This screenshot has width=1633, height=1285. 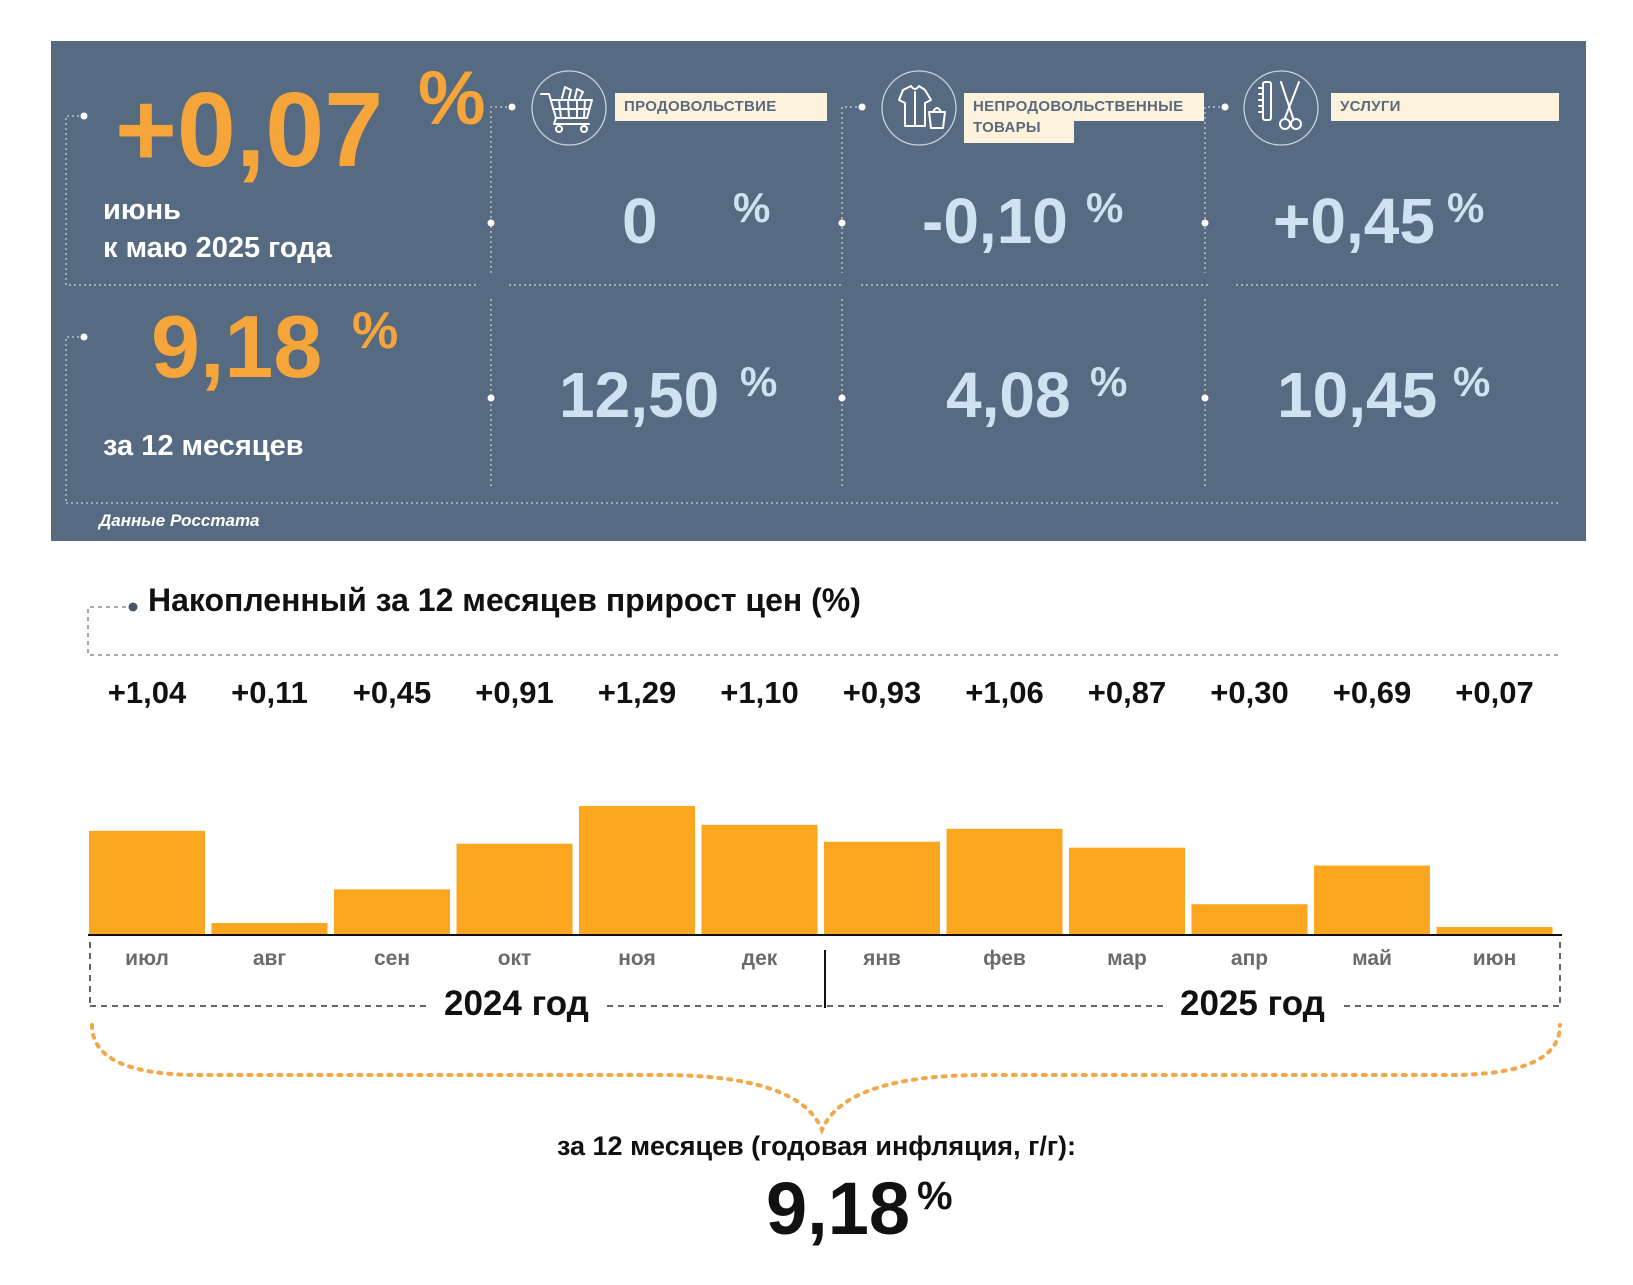 I want to click on bar-value-label-авг: +0,11, so click(x=269, y=692).